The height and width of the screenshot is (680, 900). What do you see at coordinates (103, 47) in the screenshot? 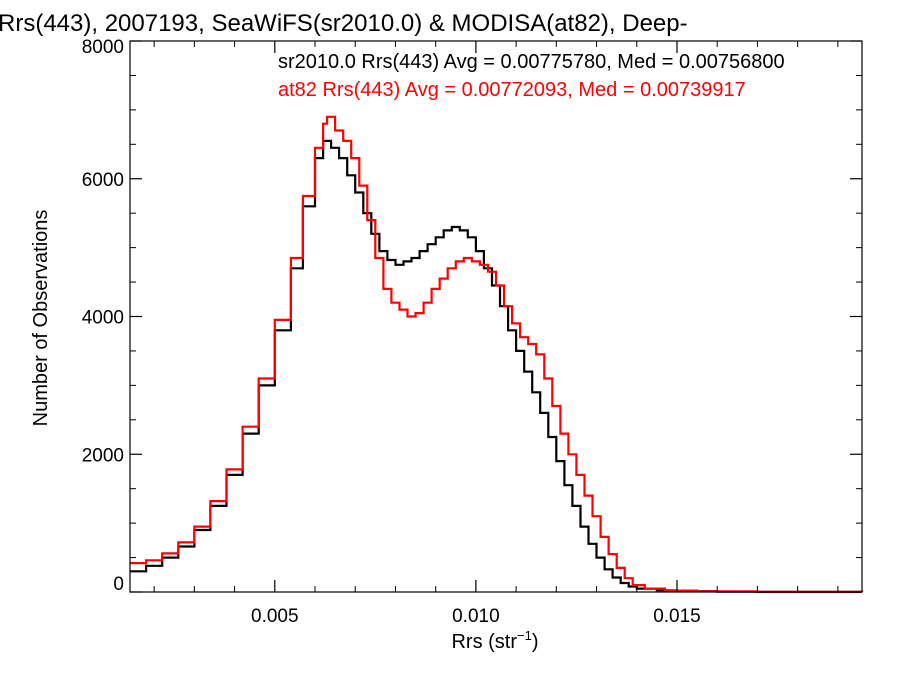
I see `y-tick-label: 8000` at bounding box center [103, 47].